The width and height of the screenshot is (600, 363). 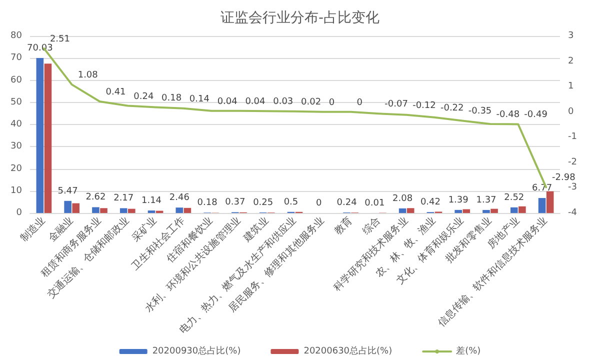 I want to click on legend-label: 20200630总占比(%), so click(x=348, y=351).